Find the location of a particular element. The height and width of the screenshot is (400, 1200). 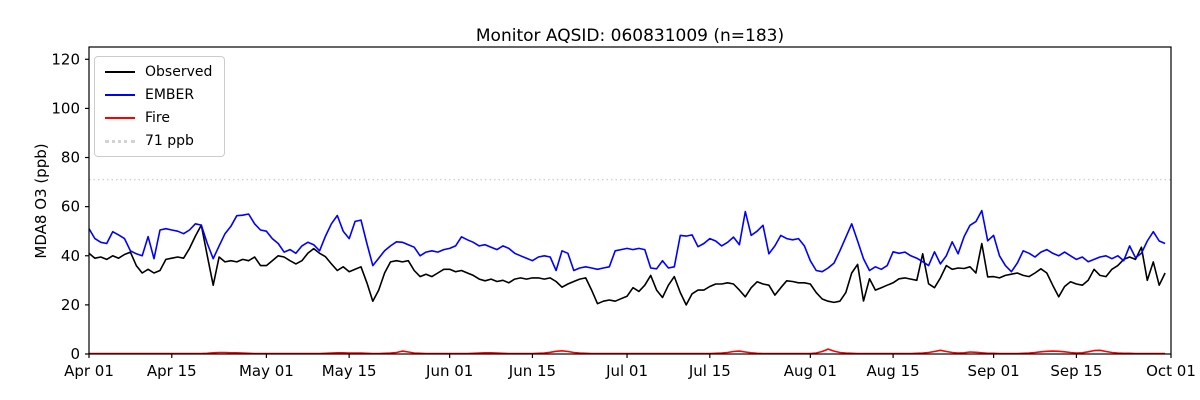

threshold-line-sample is located at coordinates (120, 141).